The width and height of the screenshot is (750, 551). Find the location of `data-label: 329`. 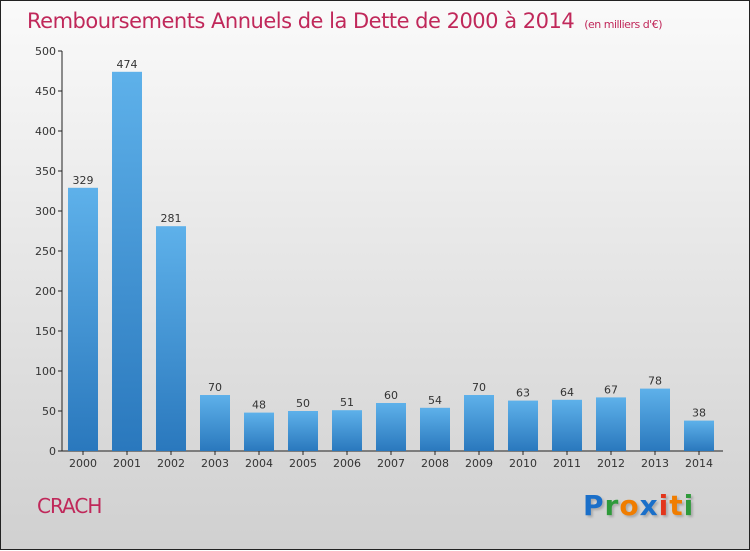

data-label: 329 is located at coordinates (83, 180).